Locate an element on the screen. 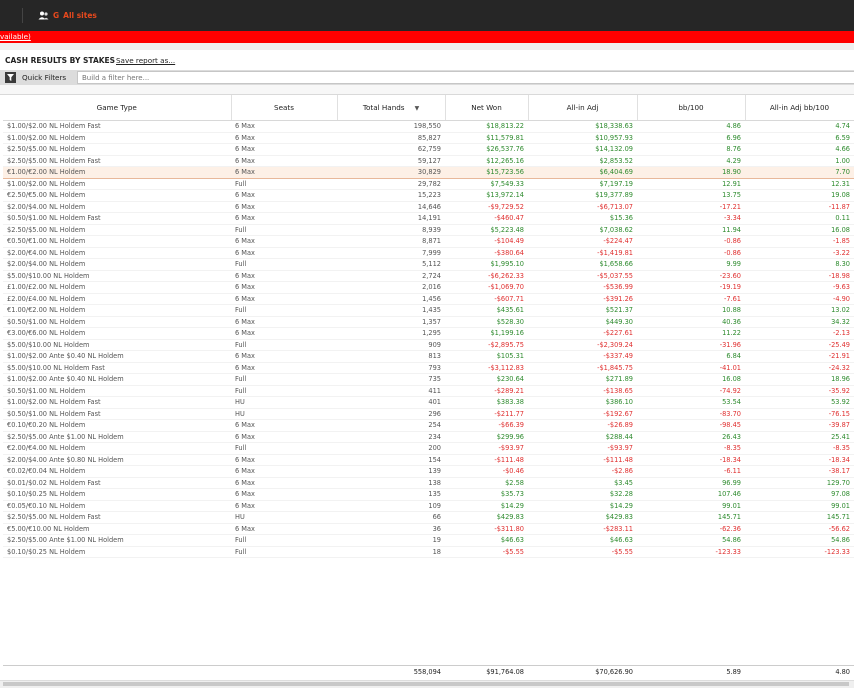 The width and height of the screenshot is (854, 688). cell-all-in-adj-bb100: 18.96 is located at coordinates (799, 379).